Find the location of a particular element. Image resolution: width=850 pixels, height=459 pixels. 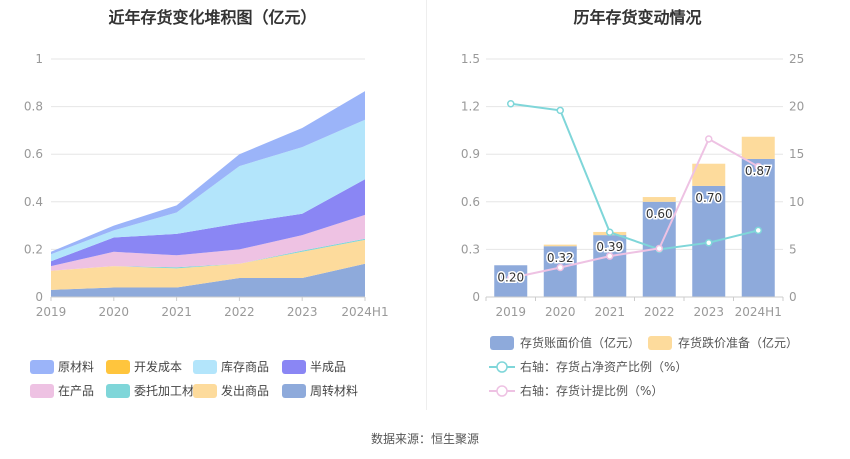

y2-tick-label: 10 is located at coordinates (796, 202).